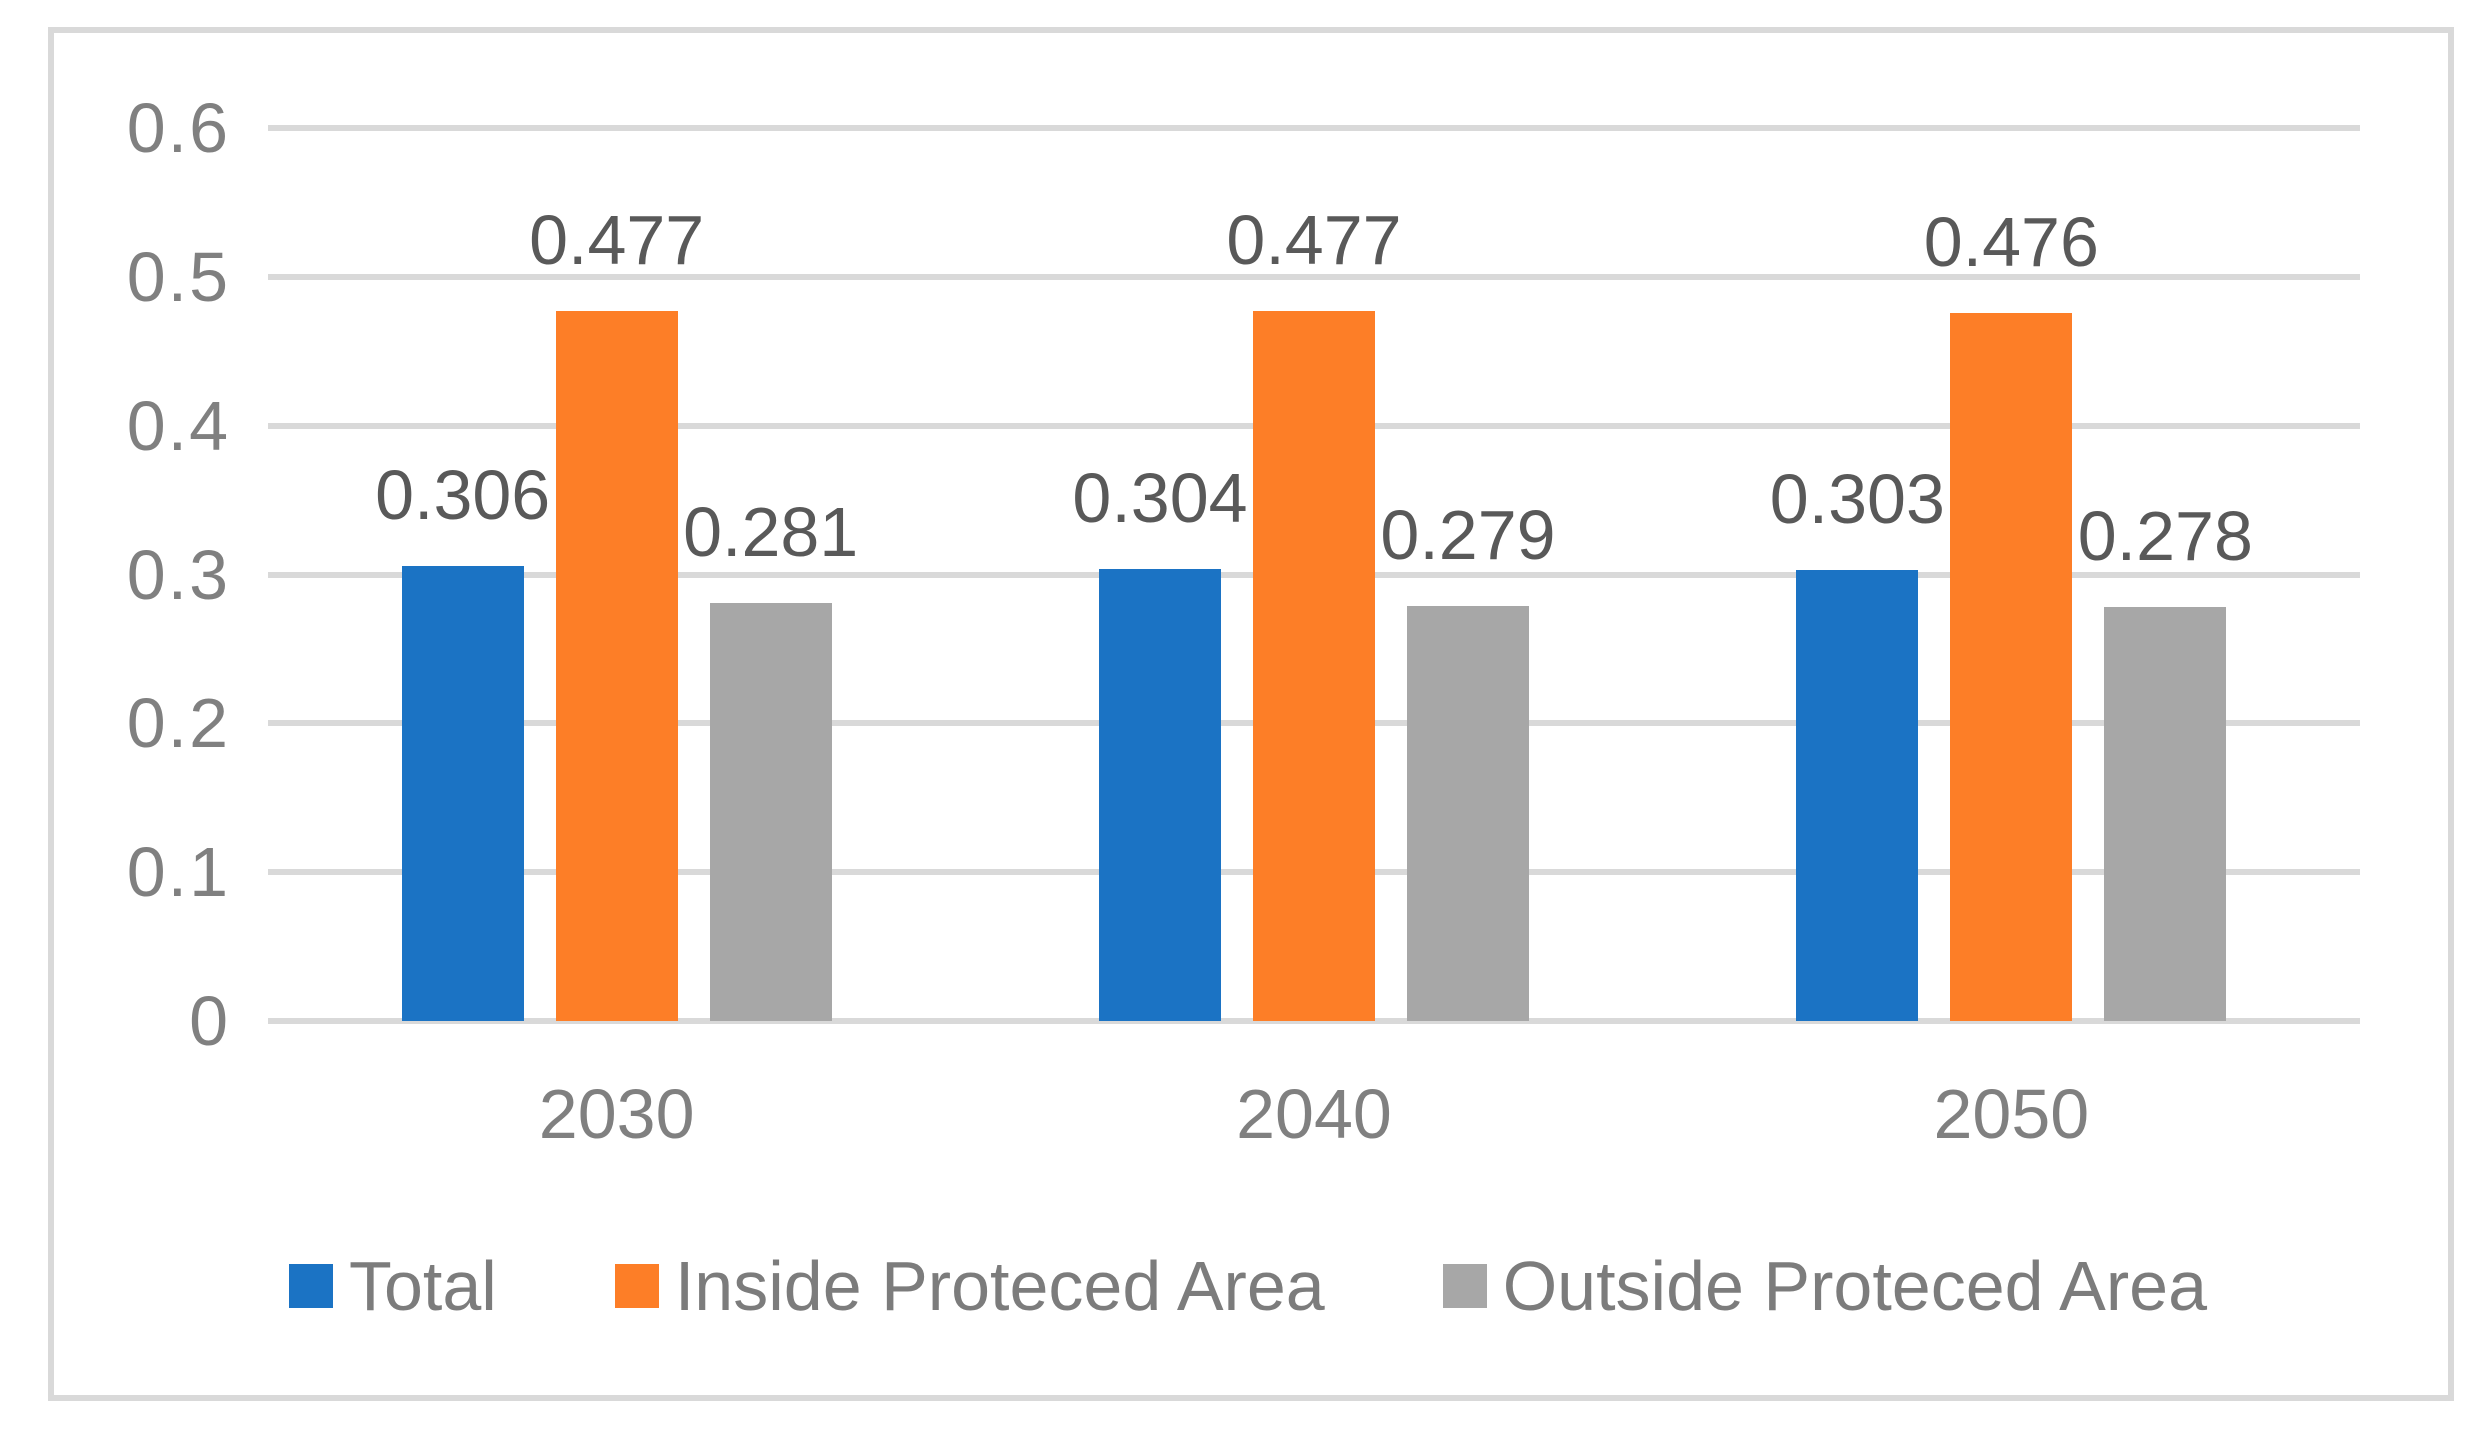 This screenshot has height=1448, width=2485. What do you see at coordinates (2011, 614) in the screenshot?
I see `bar-inside-proteced-area-2050: 0.476` at bounding box center [2011, 614].